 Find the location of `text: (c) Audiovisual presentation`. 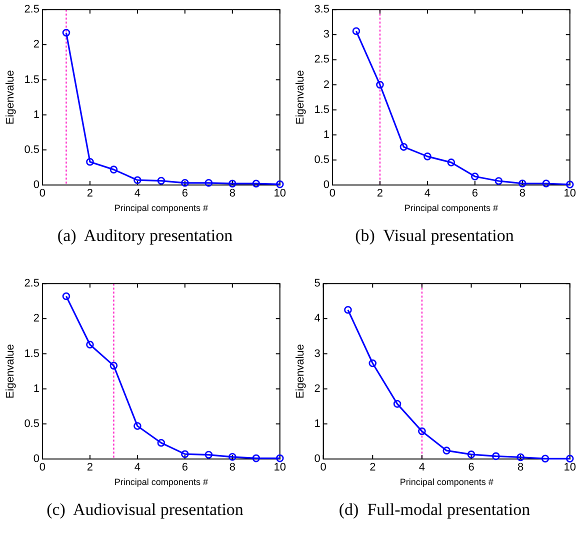

text: (c) Audiovisual presentation is located at coordinates (145, 510).